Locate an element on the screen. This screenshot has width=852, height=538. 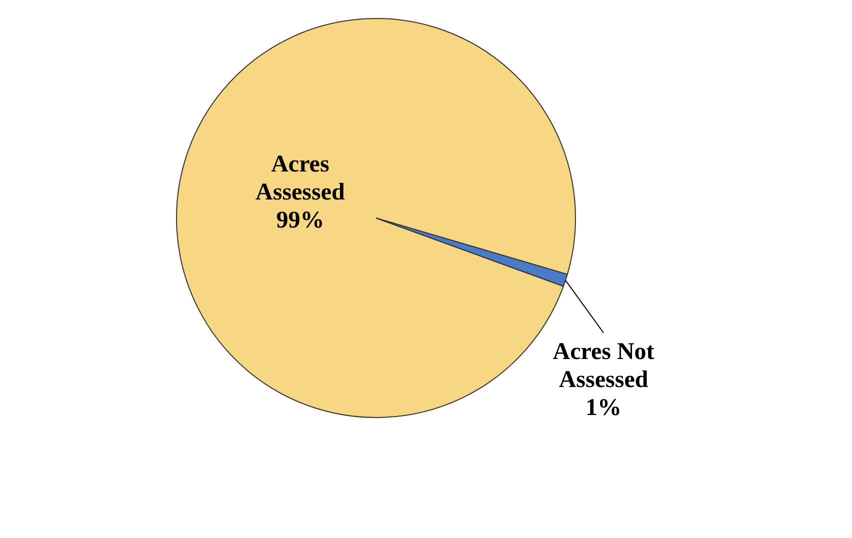
slice-label: Acres Not Assessed is located at coordinates (603, 366).